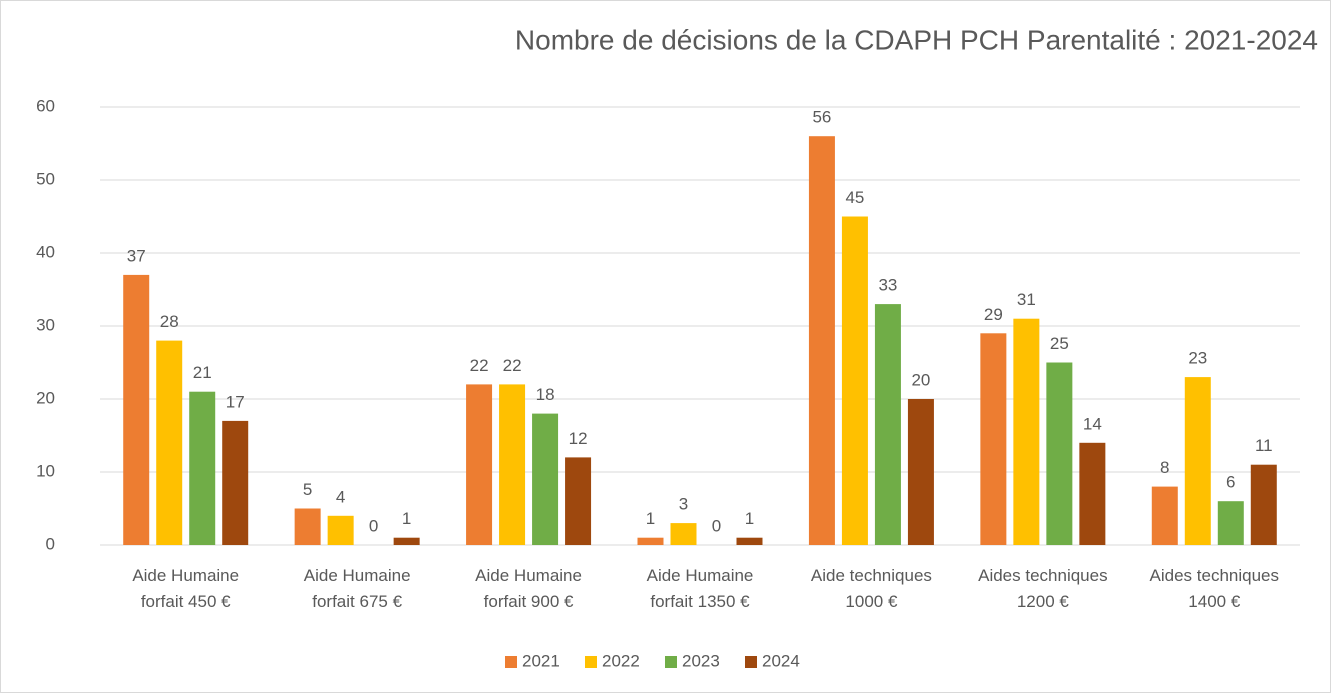 The height and width of the screenshot is (698, 1331). I want to click on data-label: 21, so click(202, 372).